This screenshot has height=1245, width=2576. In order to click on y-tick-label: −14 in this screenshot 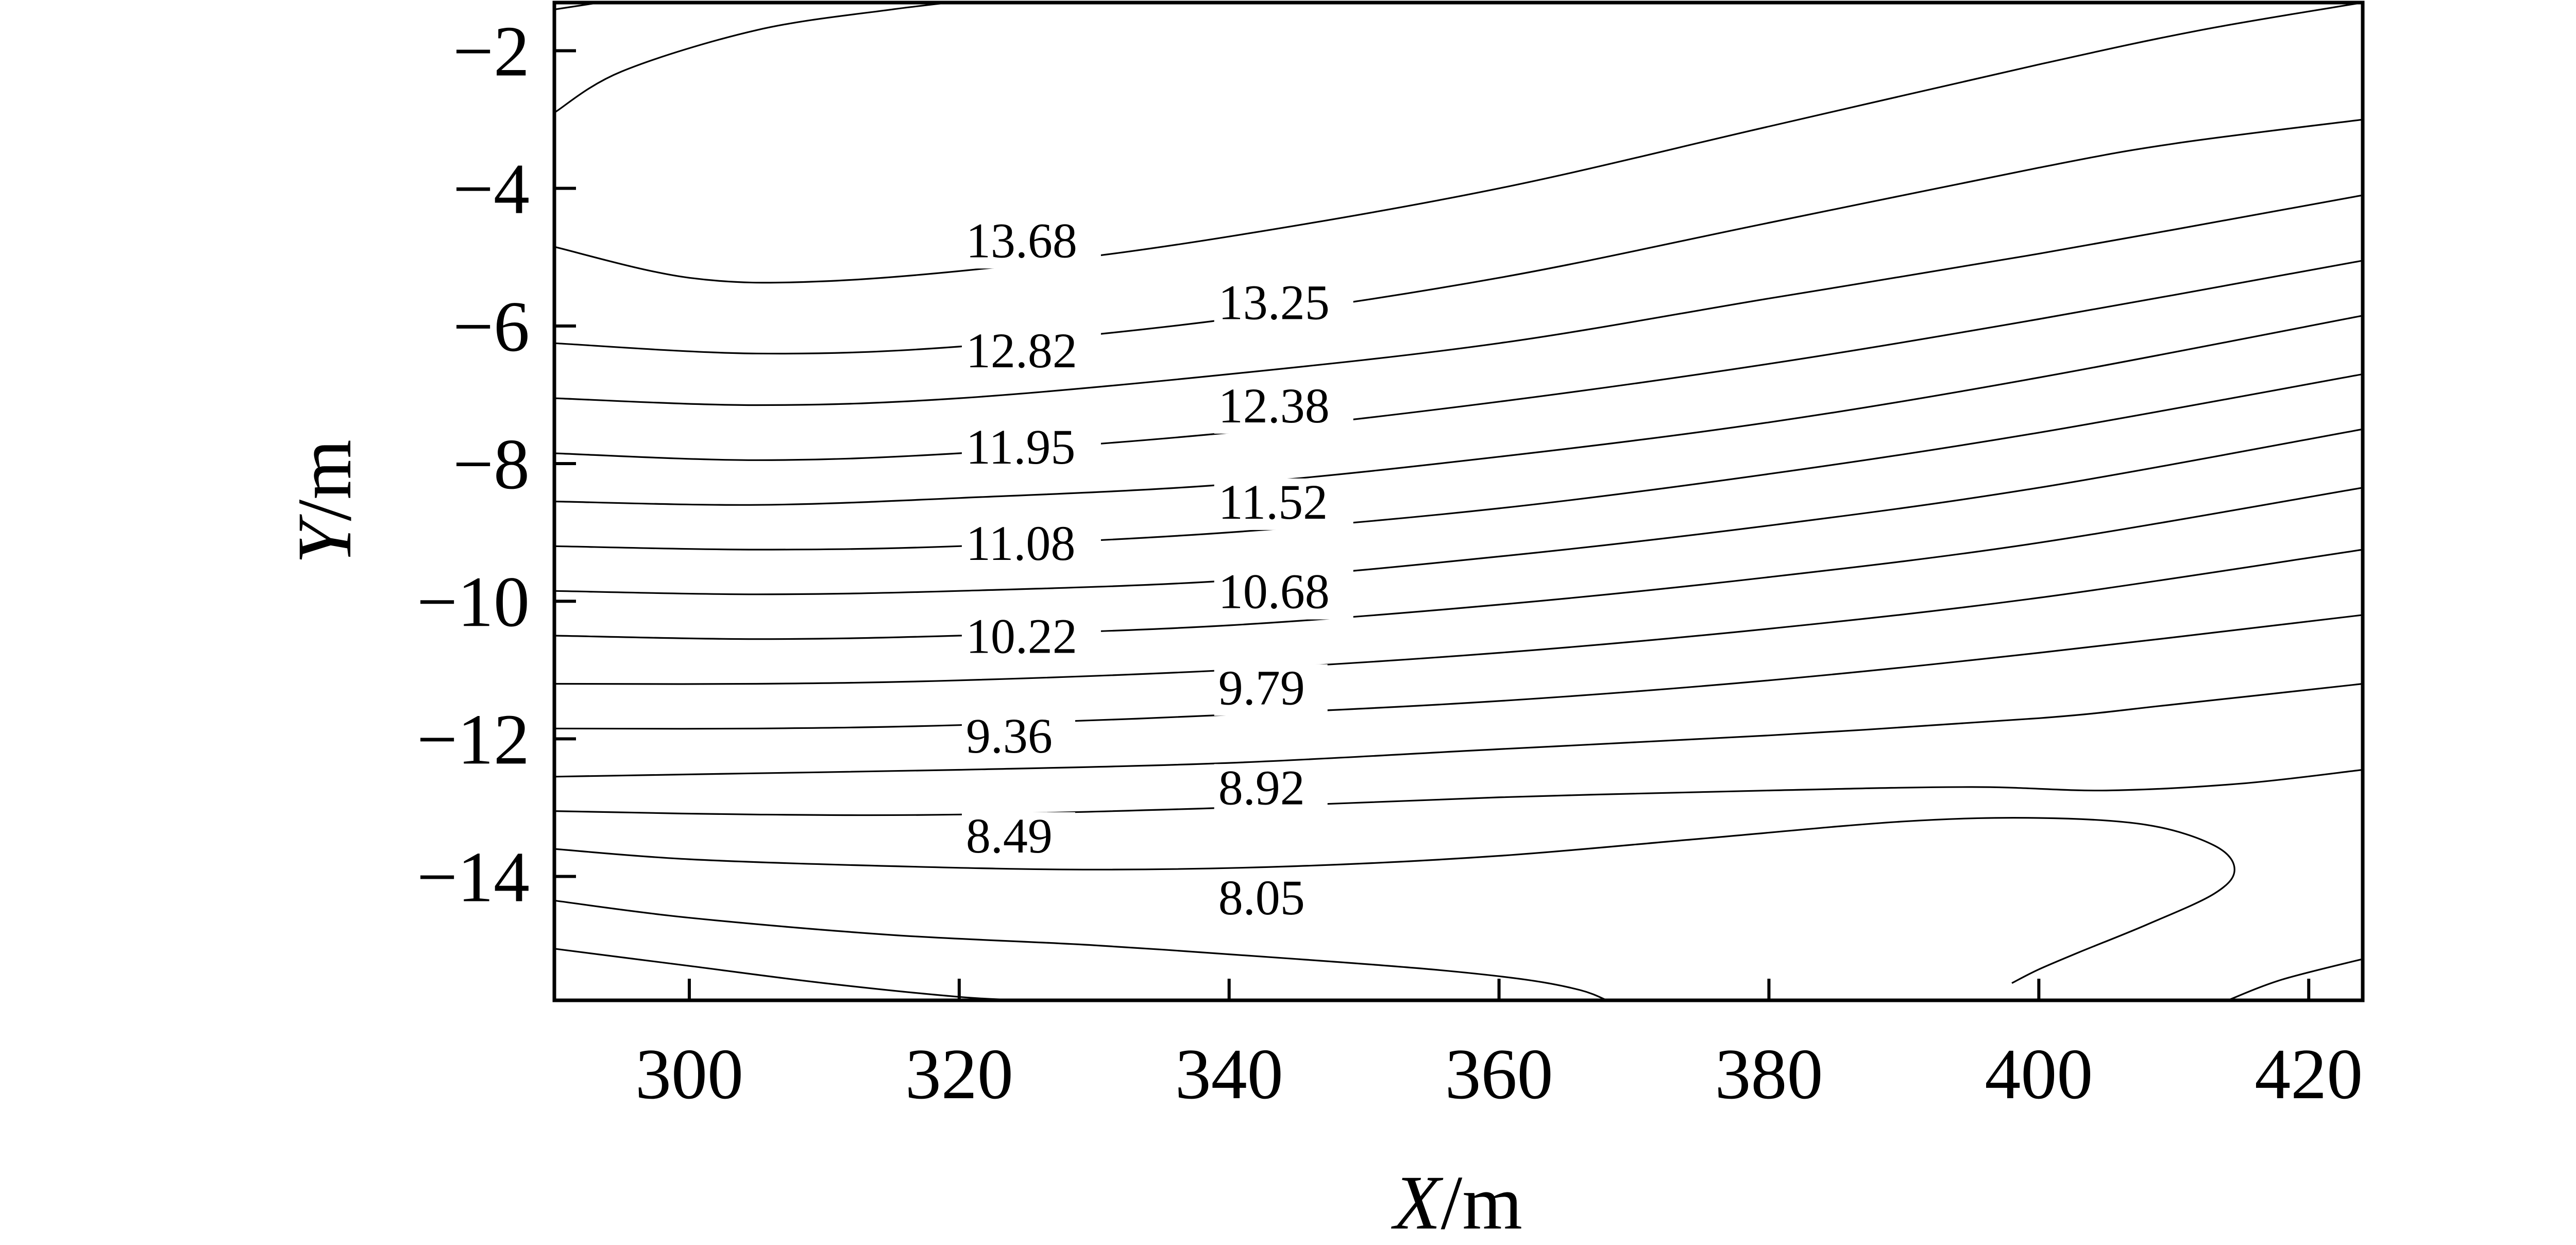, I will do `click(473, 877)`.